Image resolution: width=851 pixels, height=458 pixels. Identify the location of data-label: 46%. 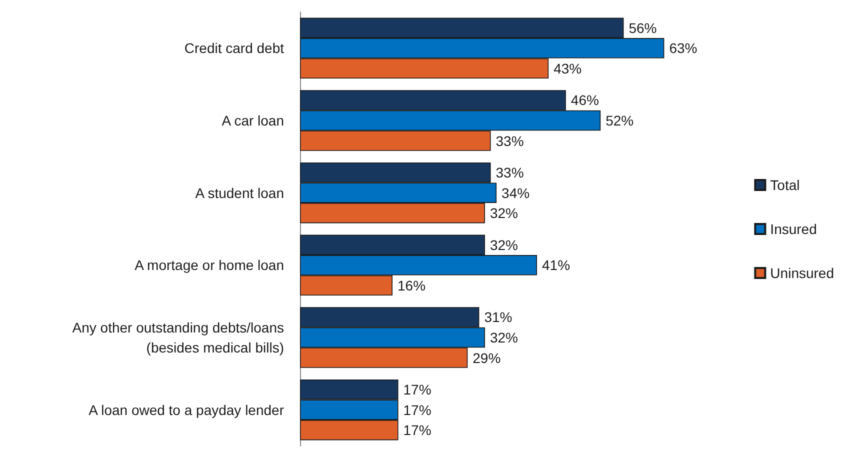
(584, 100).